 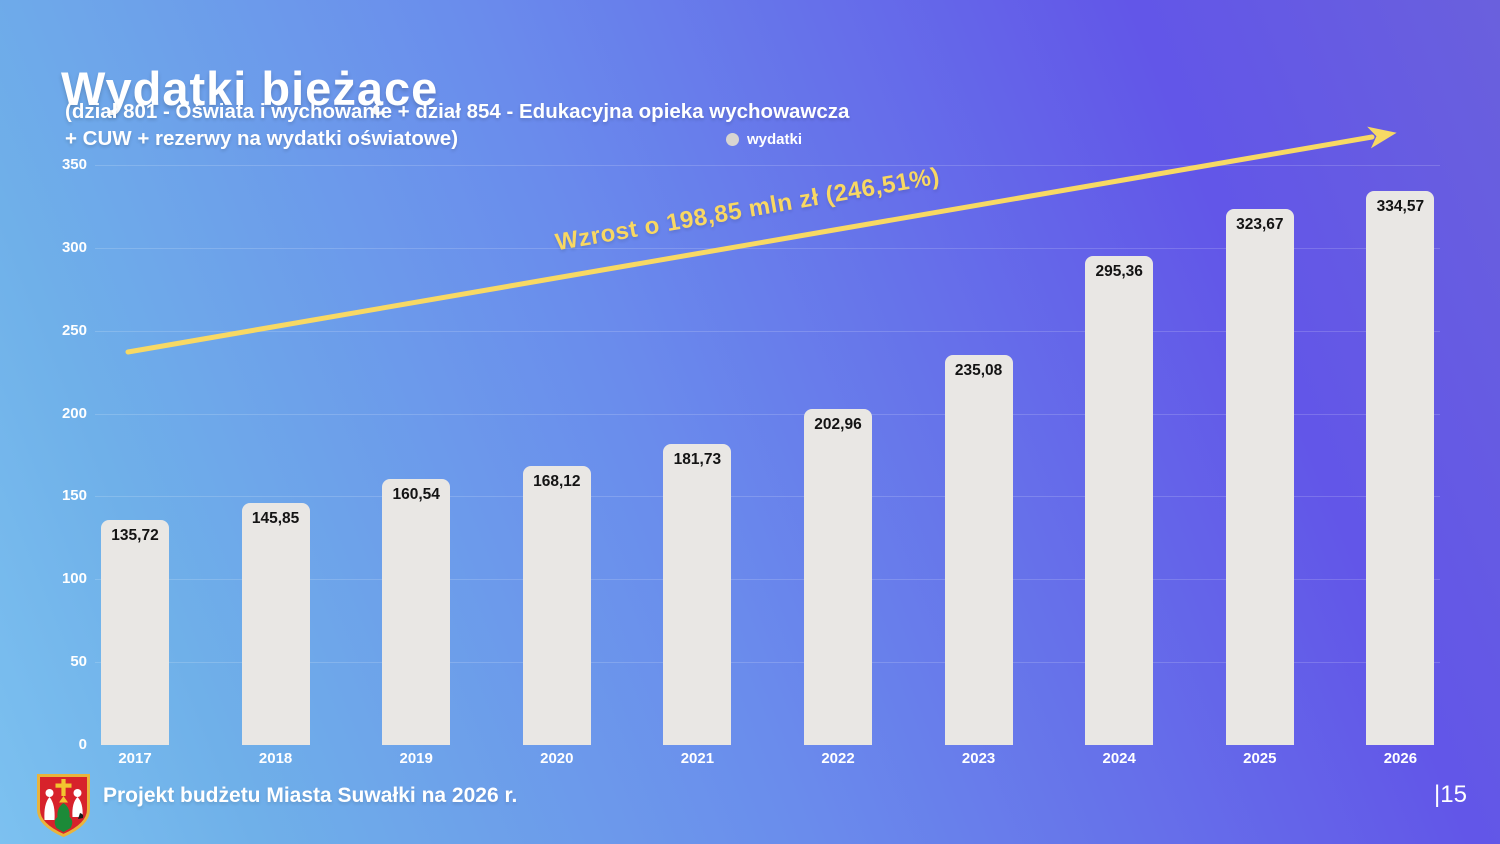 I want to click on x-tick-label: 2019, so click(x=416, y=758).